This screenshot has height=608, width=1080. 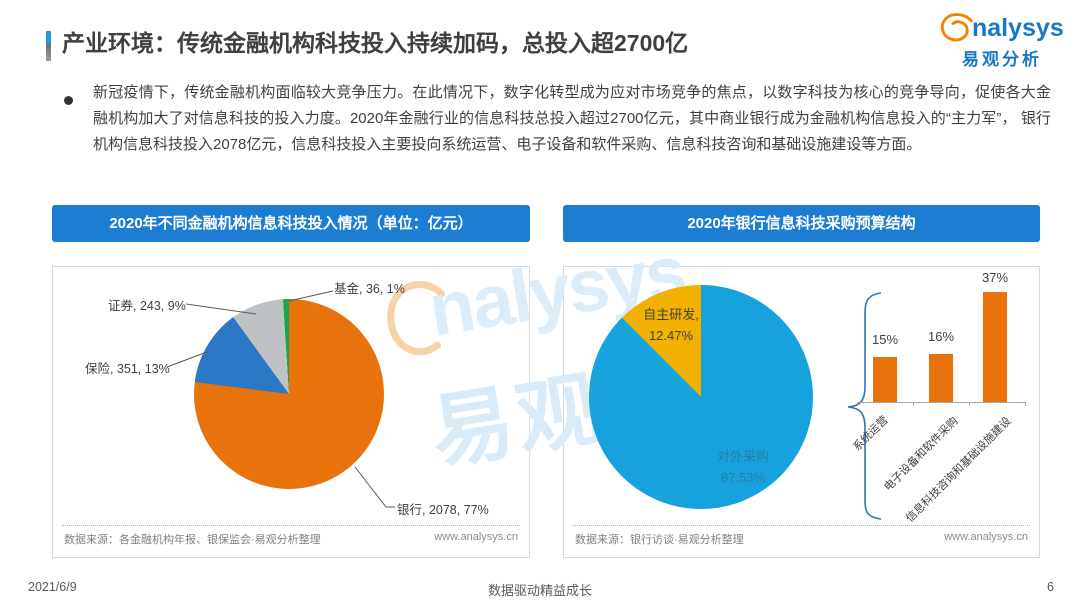 I want to click on logo-row: nalysys, so click(x=1003, y=28).